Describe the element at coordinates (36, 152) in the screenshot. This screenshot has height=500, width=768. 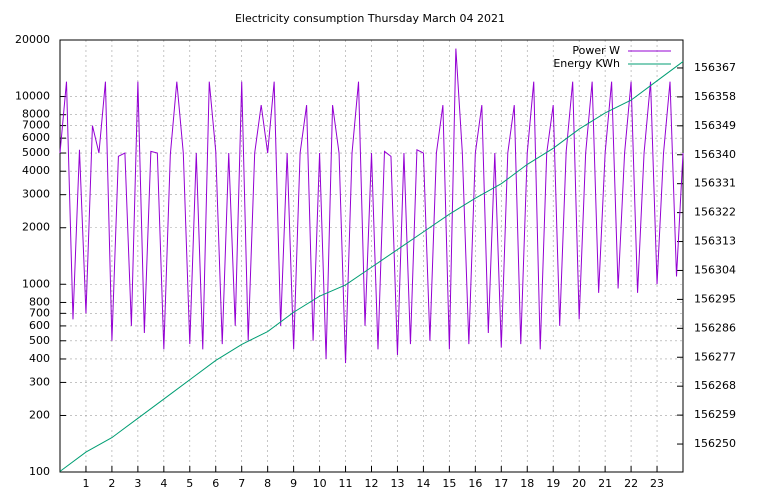
I see `y-tick-label: 5000` at that location.